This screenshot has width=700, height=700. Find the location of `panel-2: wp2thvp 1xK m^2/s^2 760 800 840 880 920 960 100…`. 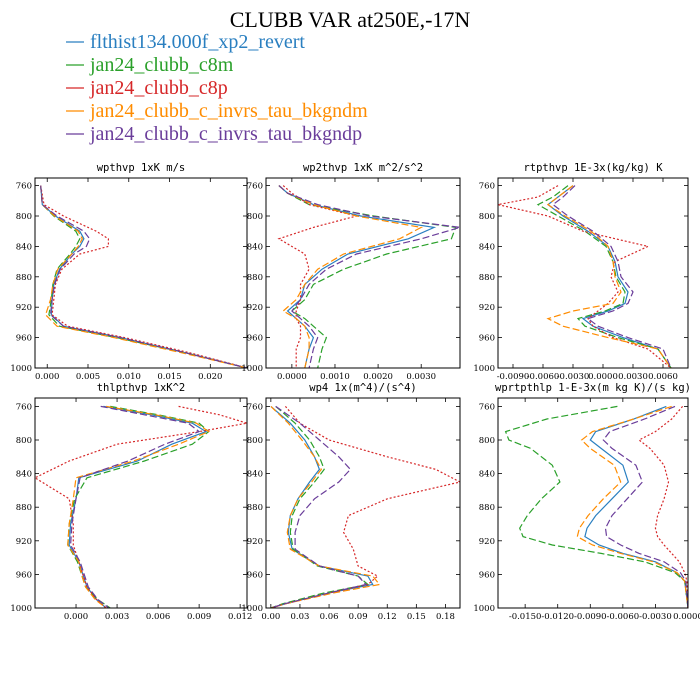

panel-2: wp2thvp 1xK m^2/s^2 760 800 840 880 920 960 100… is located at coordinates (351, 272).